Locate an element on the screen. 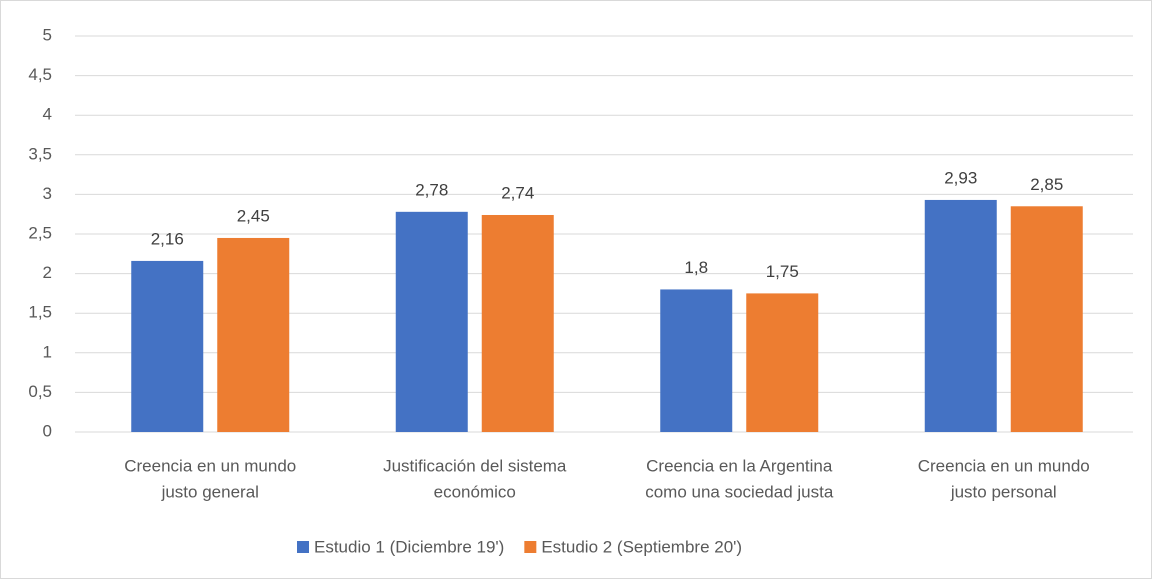 The width and height of the screenshot is (1152, 579). x-tick-label: como una sociedad justa is located at coordinates (739, 491).